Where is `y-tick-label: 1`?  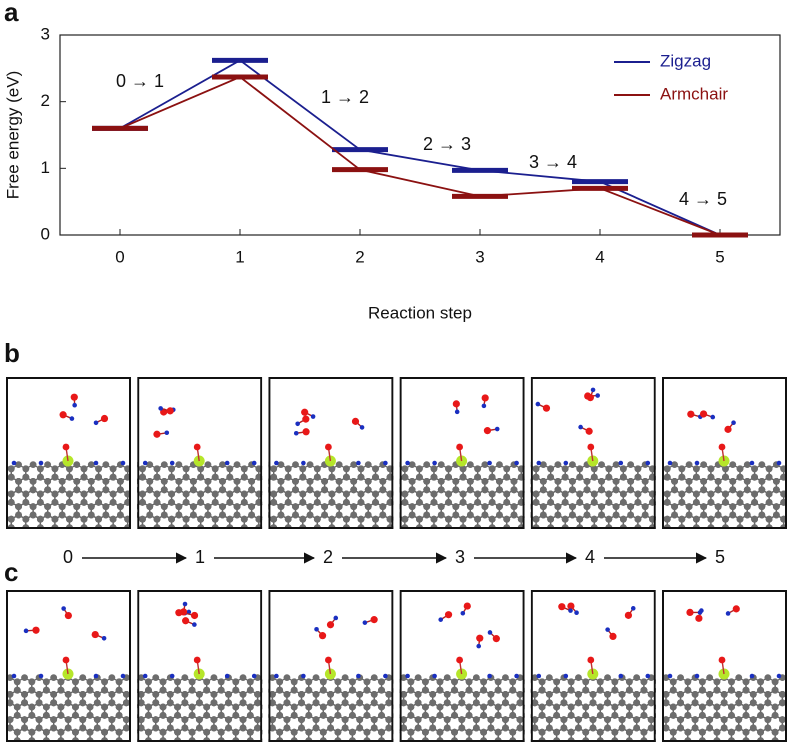
y-tick-label: 1 is located at coordinates (45, 167).